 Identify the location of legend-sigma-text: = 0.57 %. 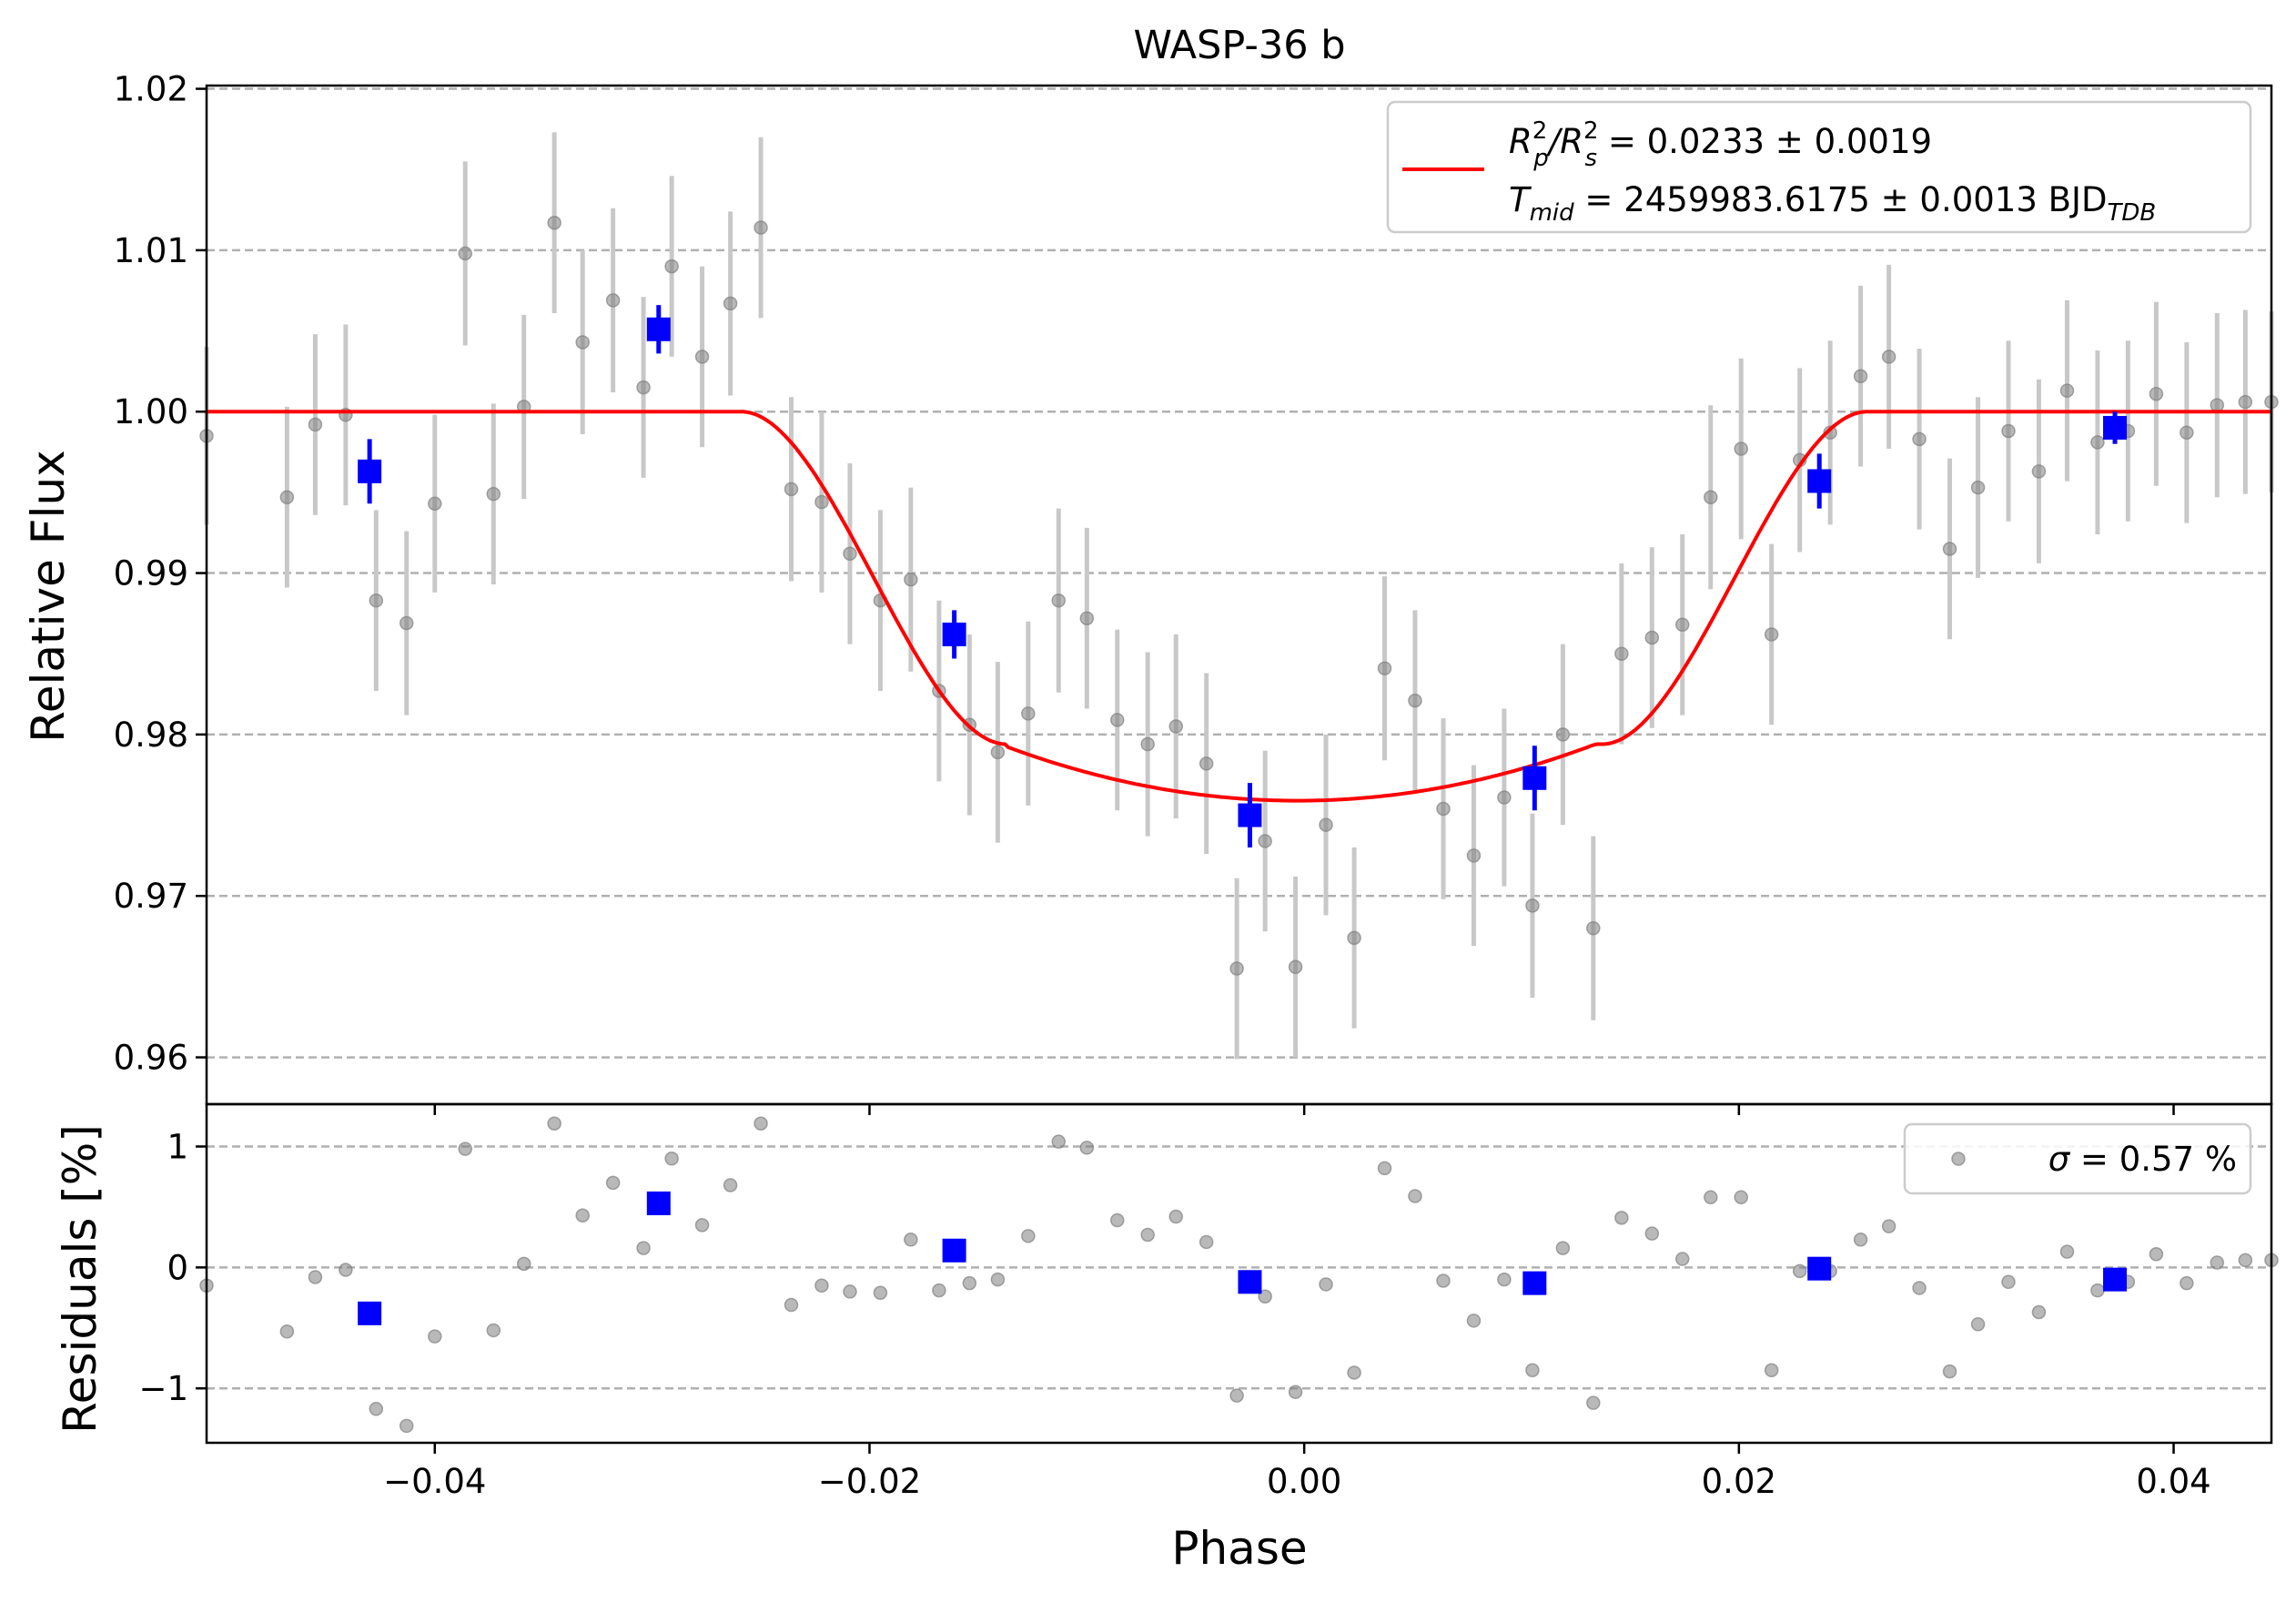
(2153, 1159).